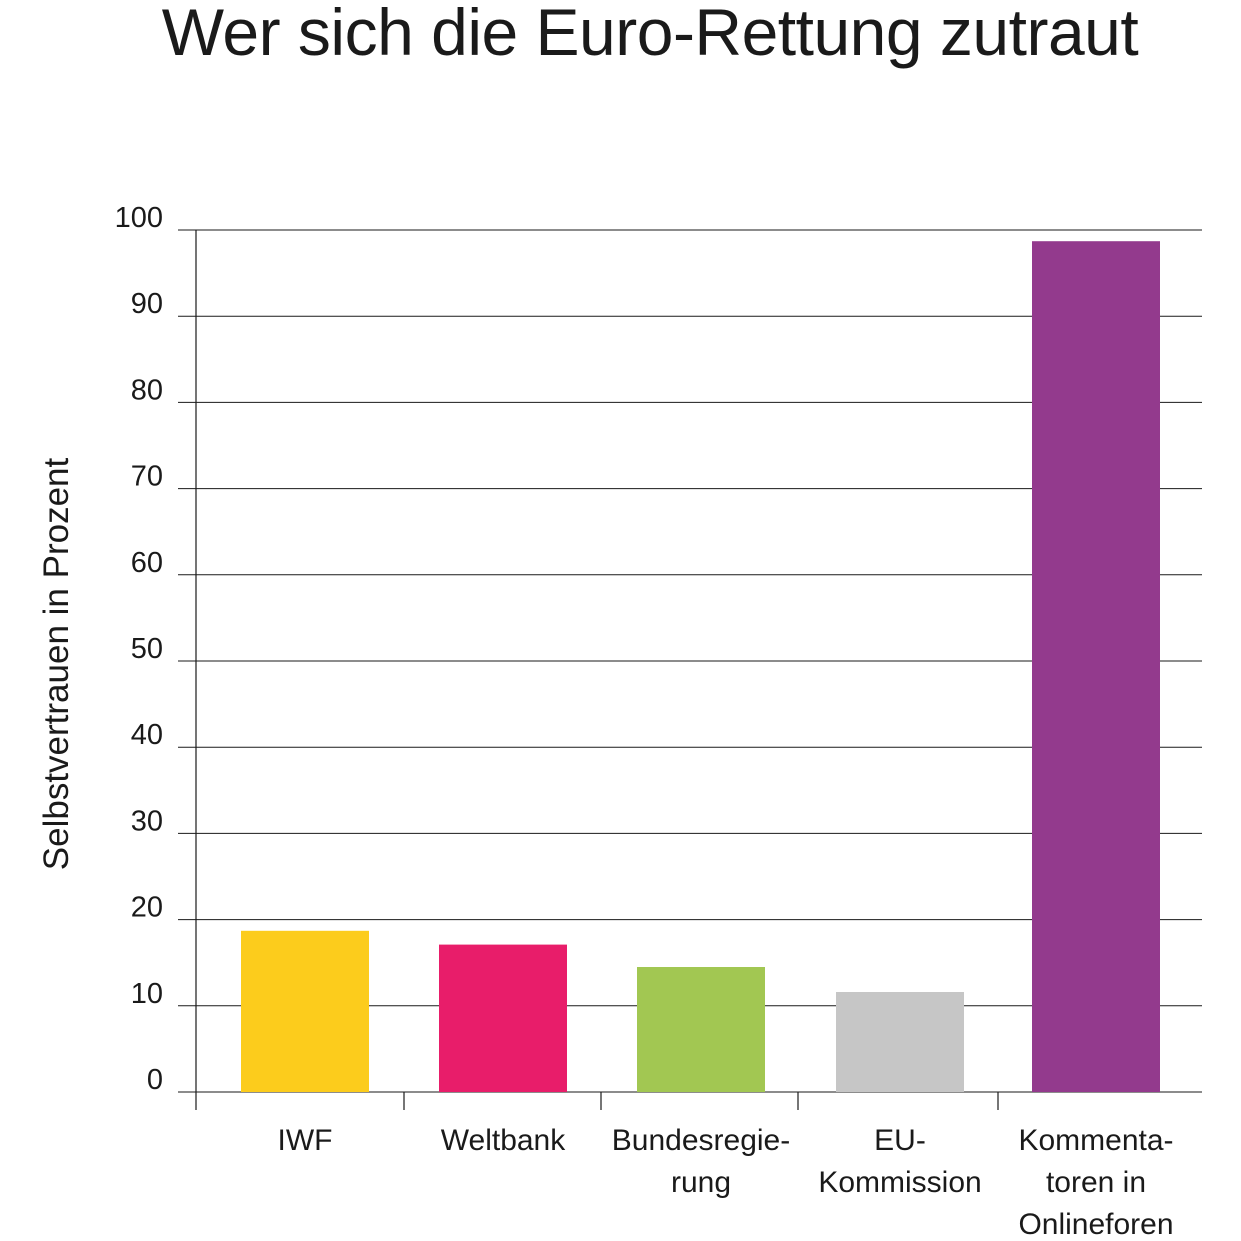  What do you see at coordinates (147, 994) in the screenshot?
I see `y-tick-label: 10` at bounding box center [147, 994].